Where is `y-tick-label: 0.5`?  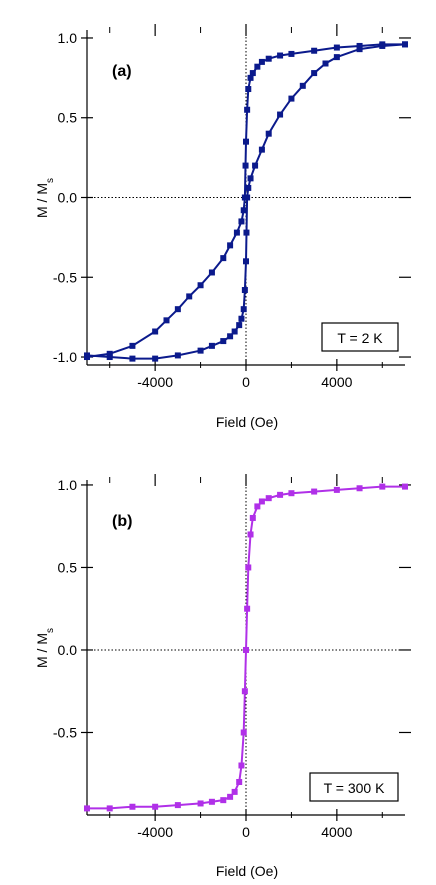 y-tick-label: 0.5 is located at coordinates (68, 567).